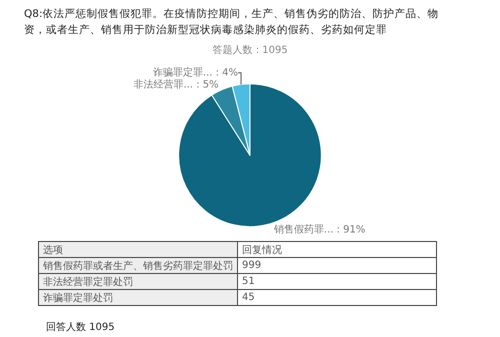 The height and width of the screenshot is (337, 500). I want to click on text: 999, so click(337, 266).